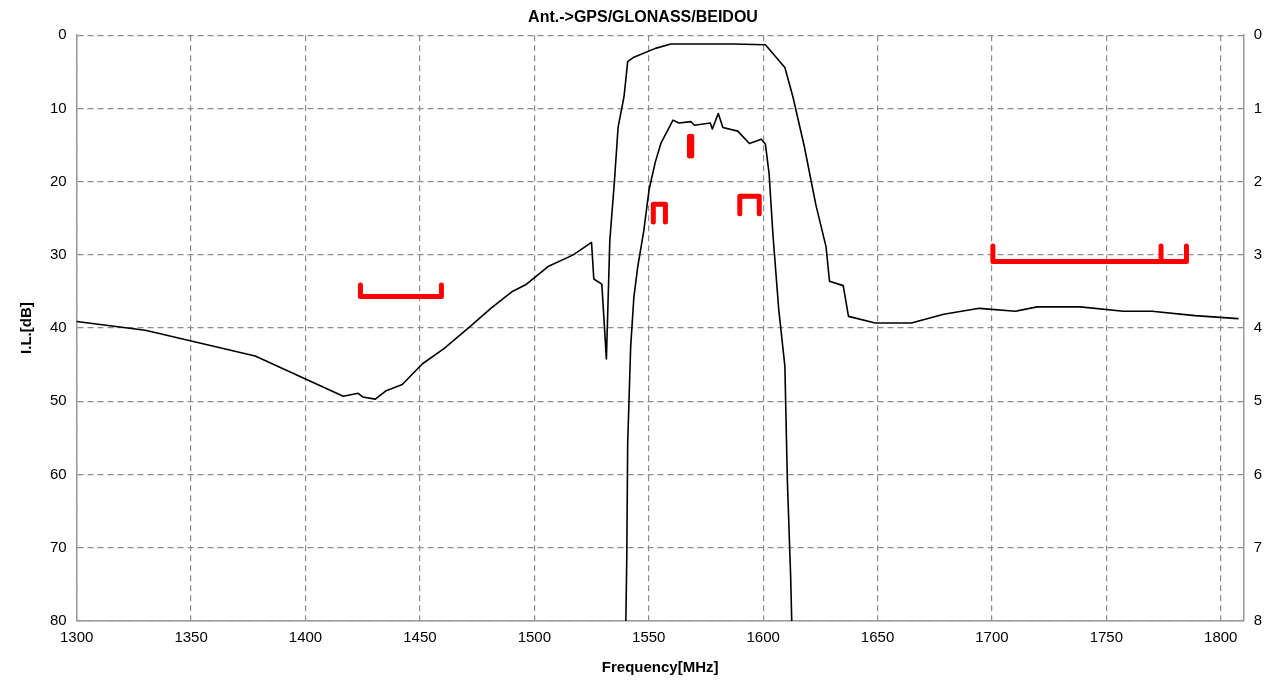 Image resolution: width=1286 pixels, height=689 pixels. Describe the element at coordinates (58, 327) in the screenshot. I see `y-tick-label: 40` at that location.